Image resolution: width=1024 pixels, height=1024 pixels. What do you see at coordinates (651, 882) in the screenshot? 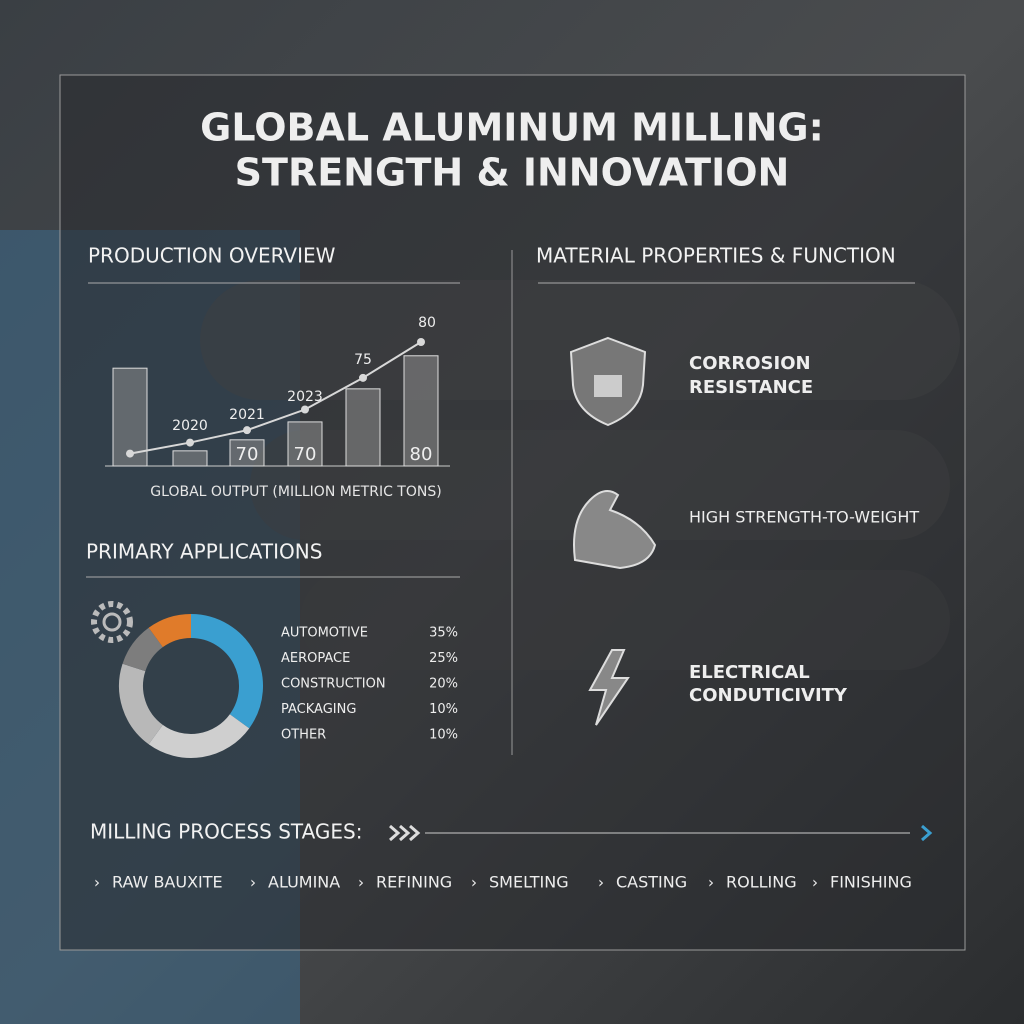
I see `stage-label: CASTING` at bounding box center [651, 882].